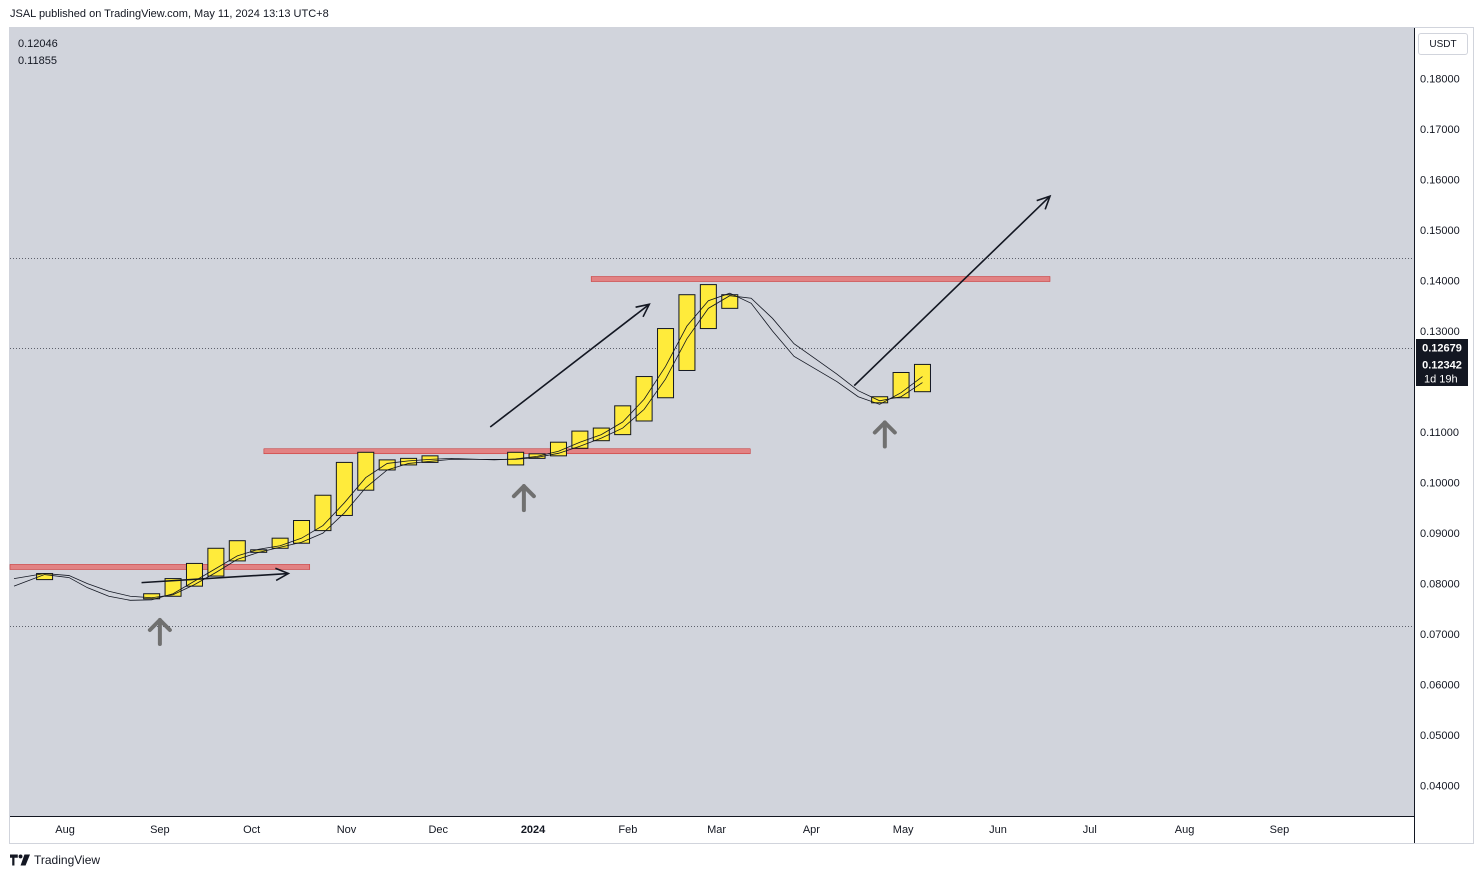 This screenshot has width=1484, height=879. I want to click on price-tick-label: 0.15000, so click(1440, 231).